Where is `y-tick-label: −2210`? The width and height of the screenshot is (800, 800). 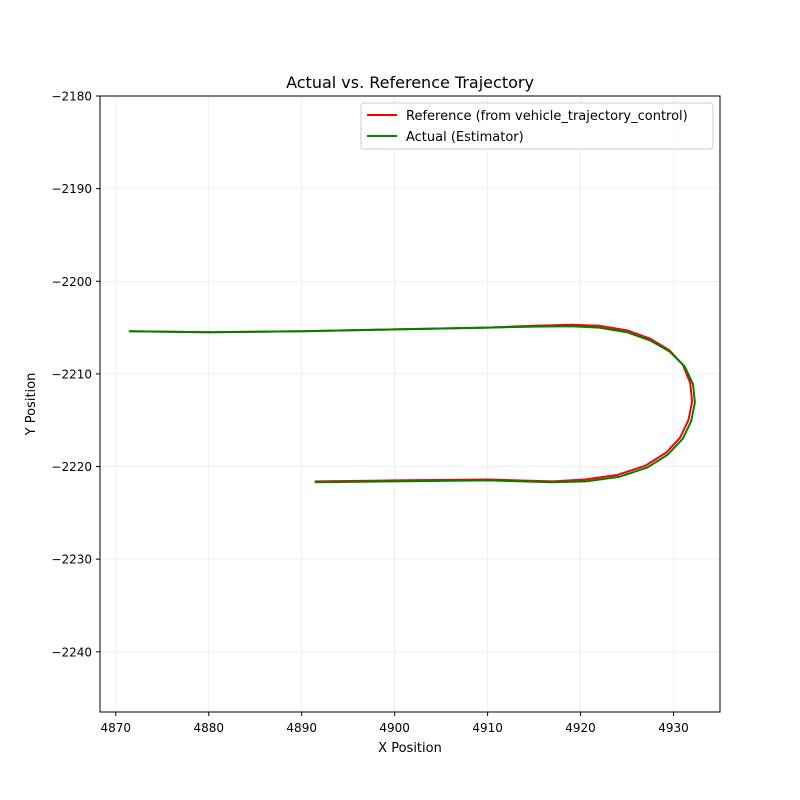
y-tick-label: −2210 is located at coordinates (71, 374).